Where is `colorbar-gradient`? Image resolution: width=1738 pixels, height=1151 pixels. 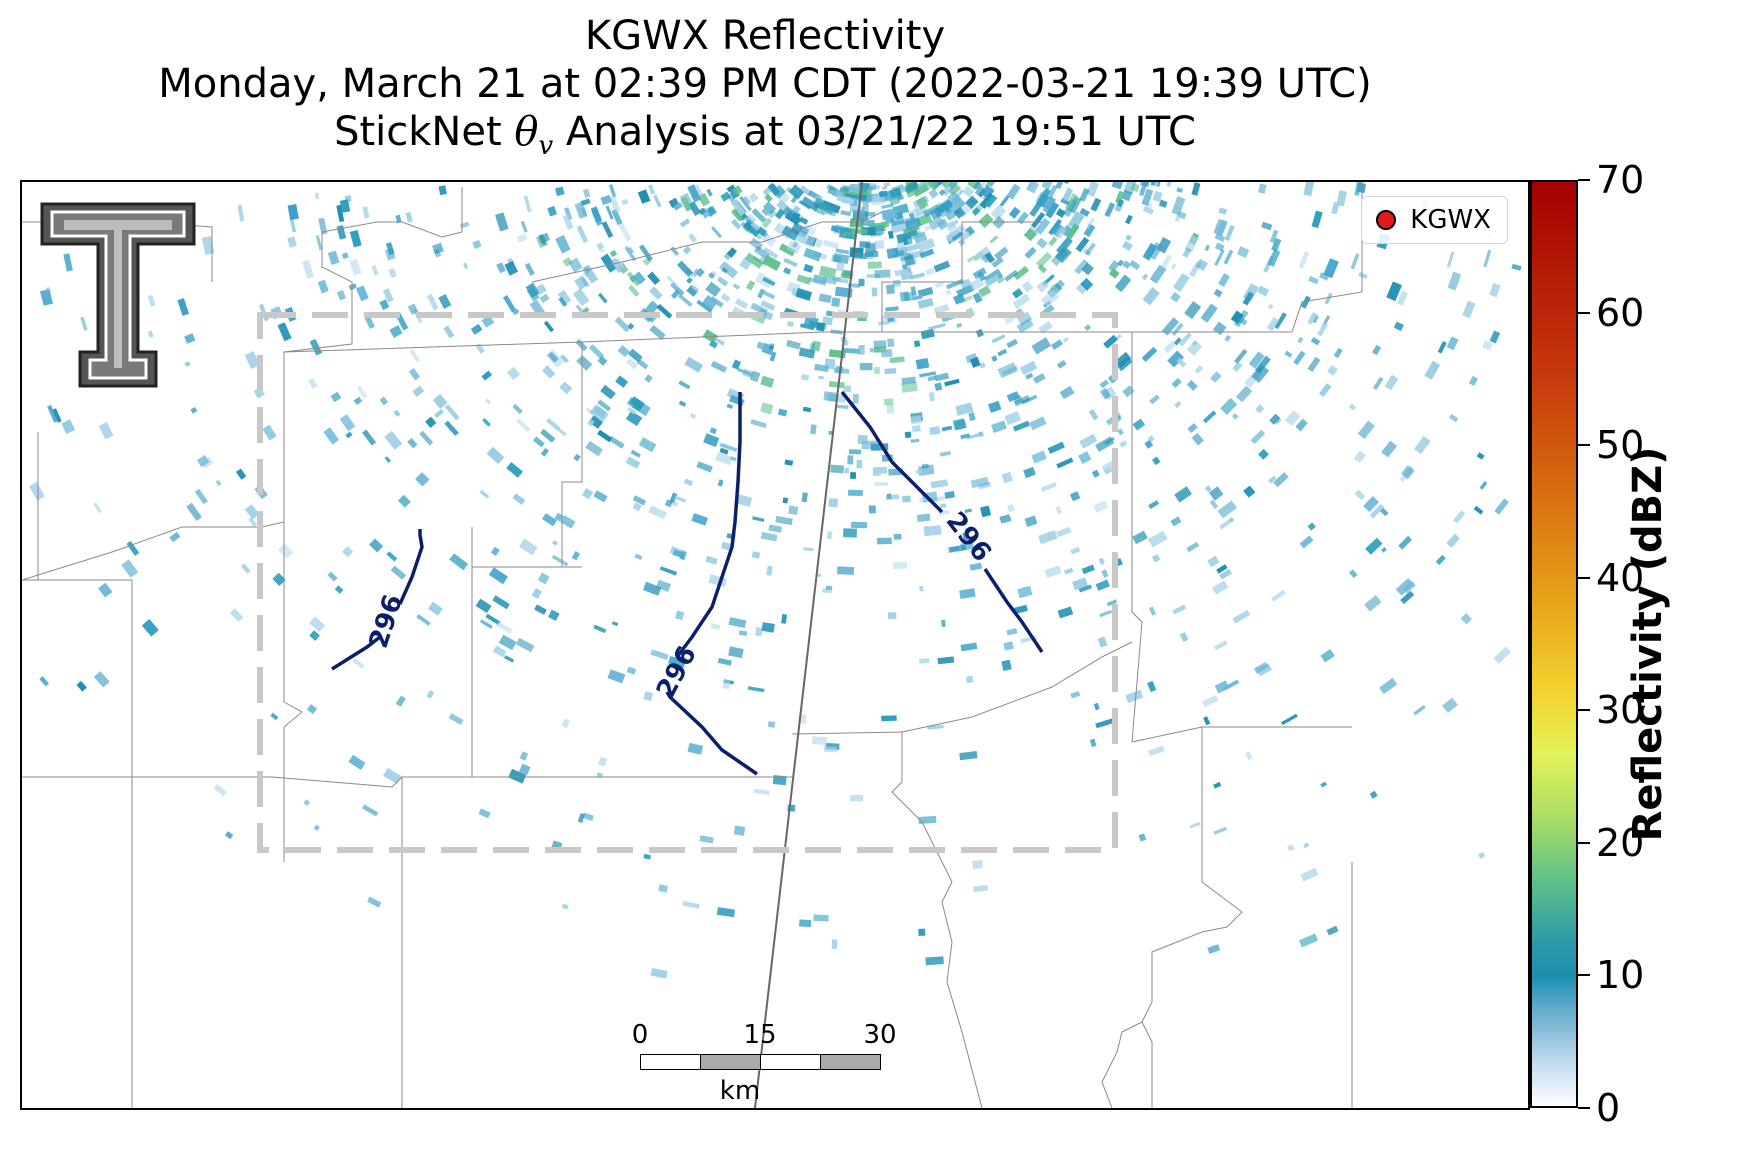
colorbar-gradient is located at coordinates (1554, 644).